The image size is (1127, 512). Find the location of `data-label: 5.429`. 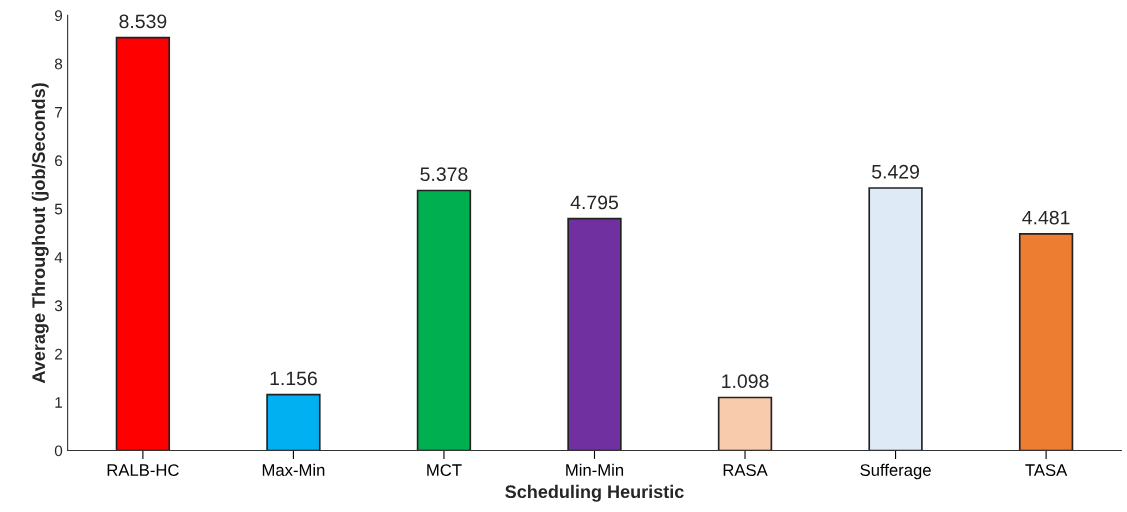

data-label: 5.429 is located at coordinates (895, 171).